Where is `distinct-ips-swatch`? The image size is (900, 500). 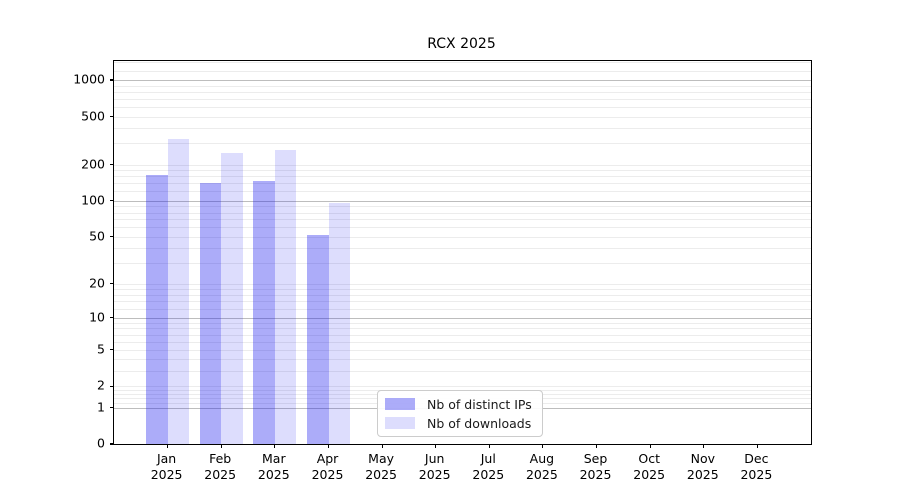 distinct-ips-swatch is located at coordinates (400, 404).